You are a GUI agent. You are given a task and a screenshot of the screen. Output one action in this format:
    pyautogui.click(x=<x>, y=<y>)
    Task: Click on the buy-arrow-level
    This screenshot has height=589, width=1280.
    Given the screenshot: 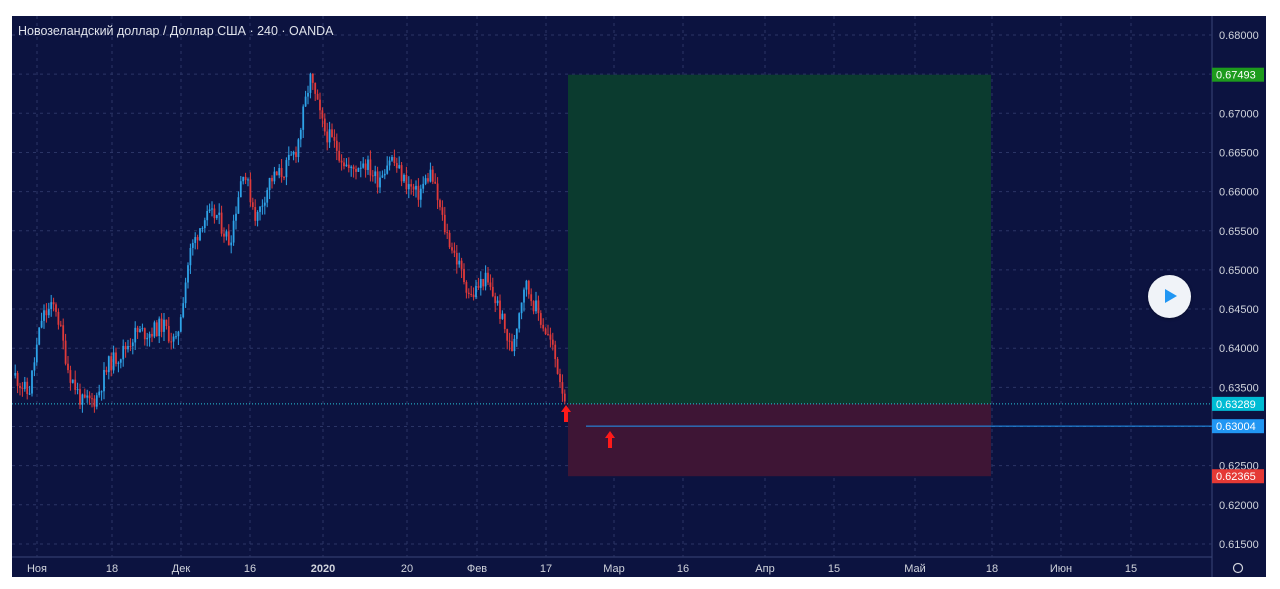 What is the action you would take?
    pyautogui.click(x=610, y=439)
    